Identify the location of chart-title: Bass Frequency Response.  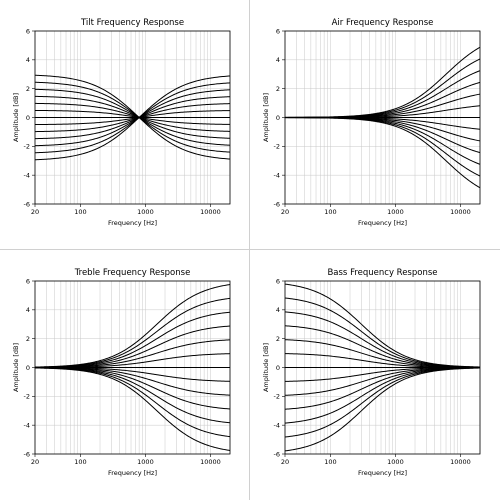
(382, 273).